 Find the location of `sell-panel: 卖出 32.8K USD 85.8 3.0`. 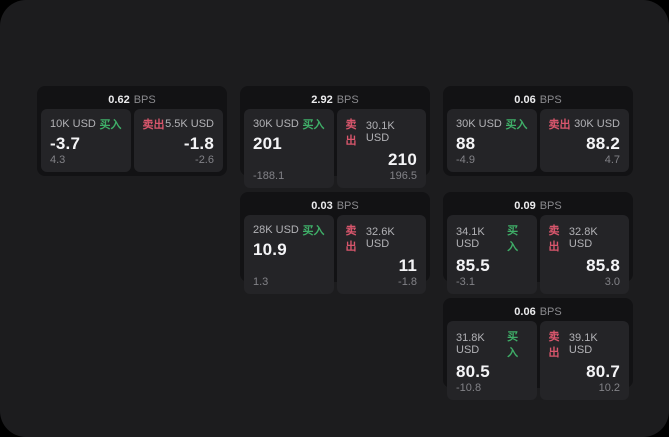

sell-panel: 卖出 32.8K USD 85.8 3.0 is located at coordinates (584, 254).